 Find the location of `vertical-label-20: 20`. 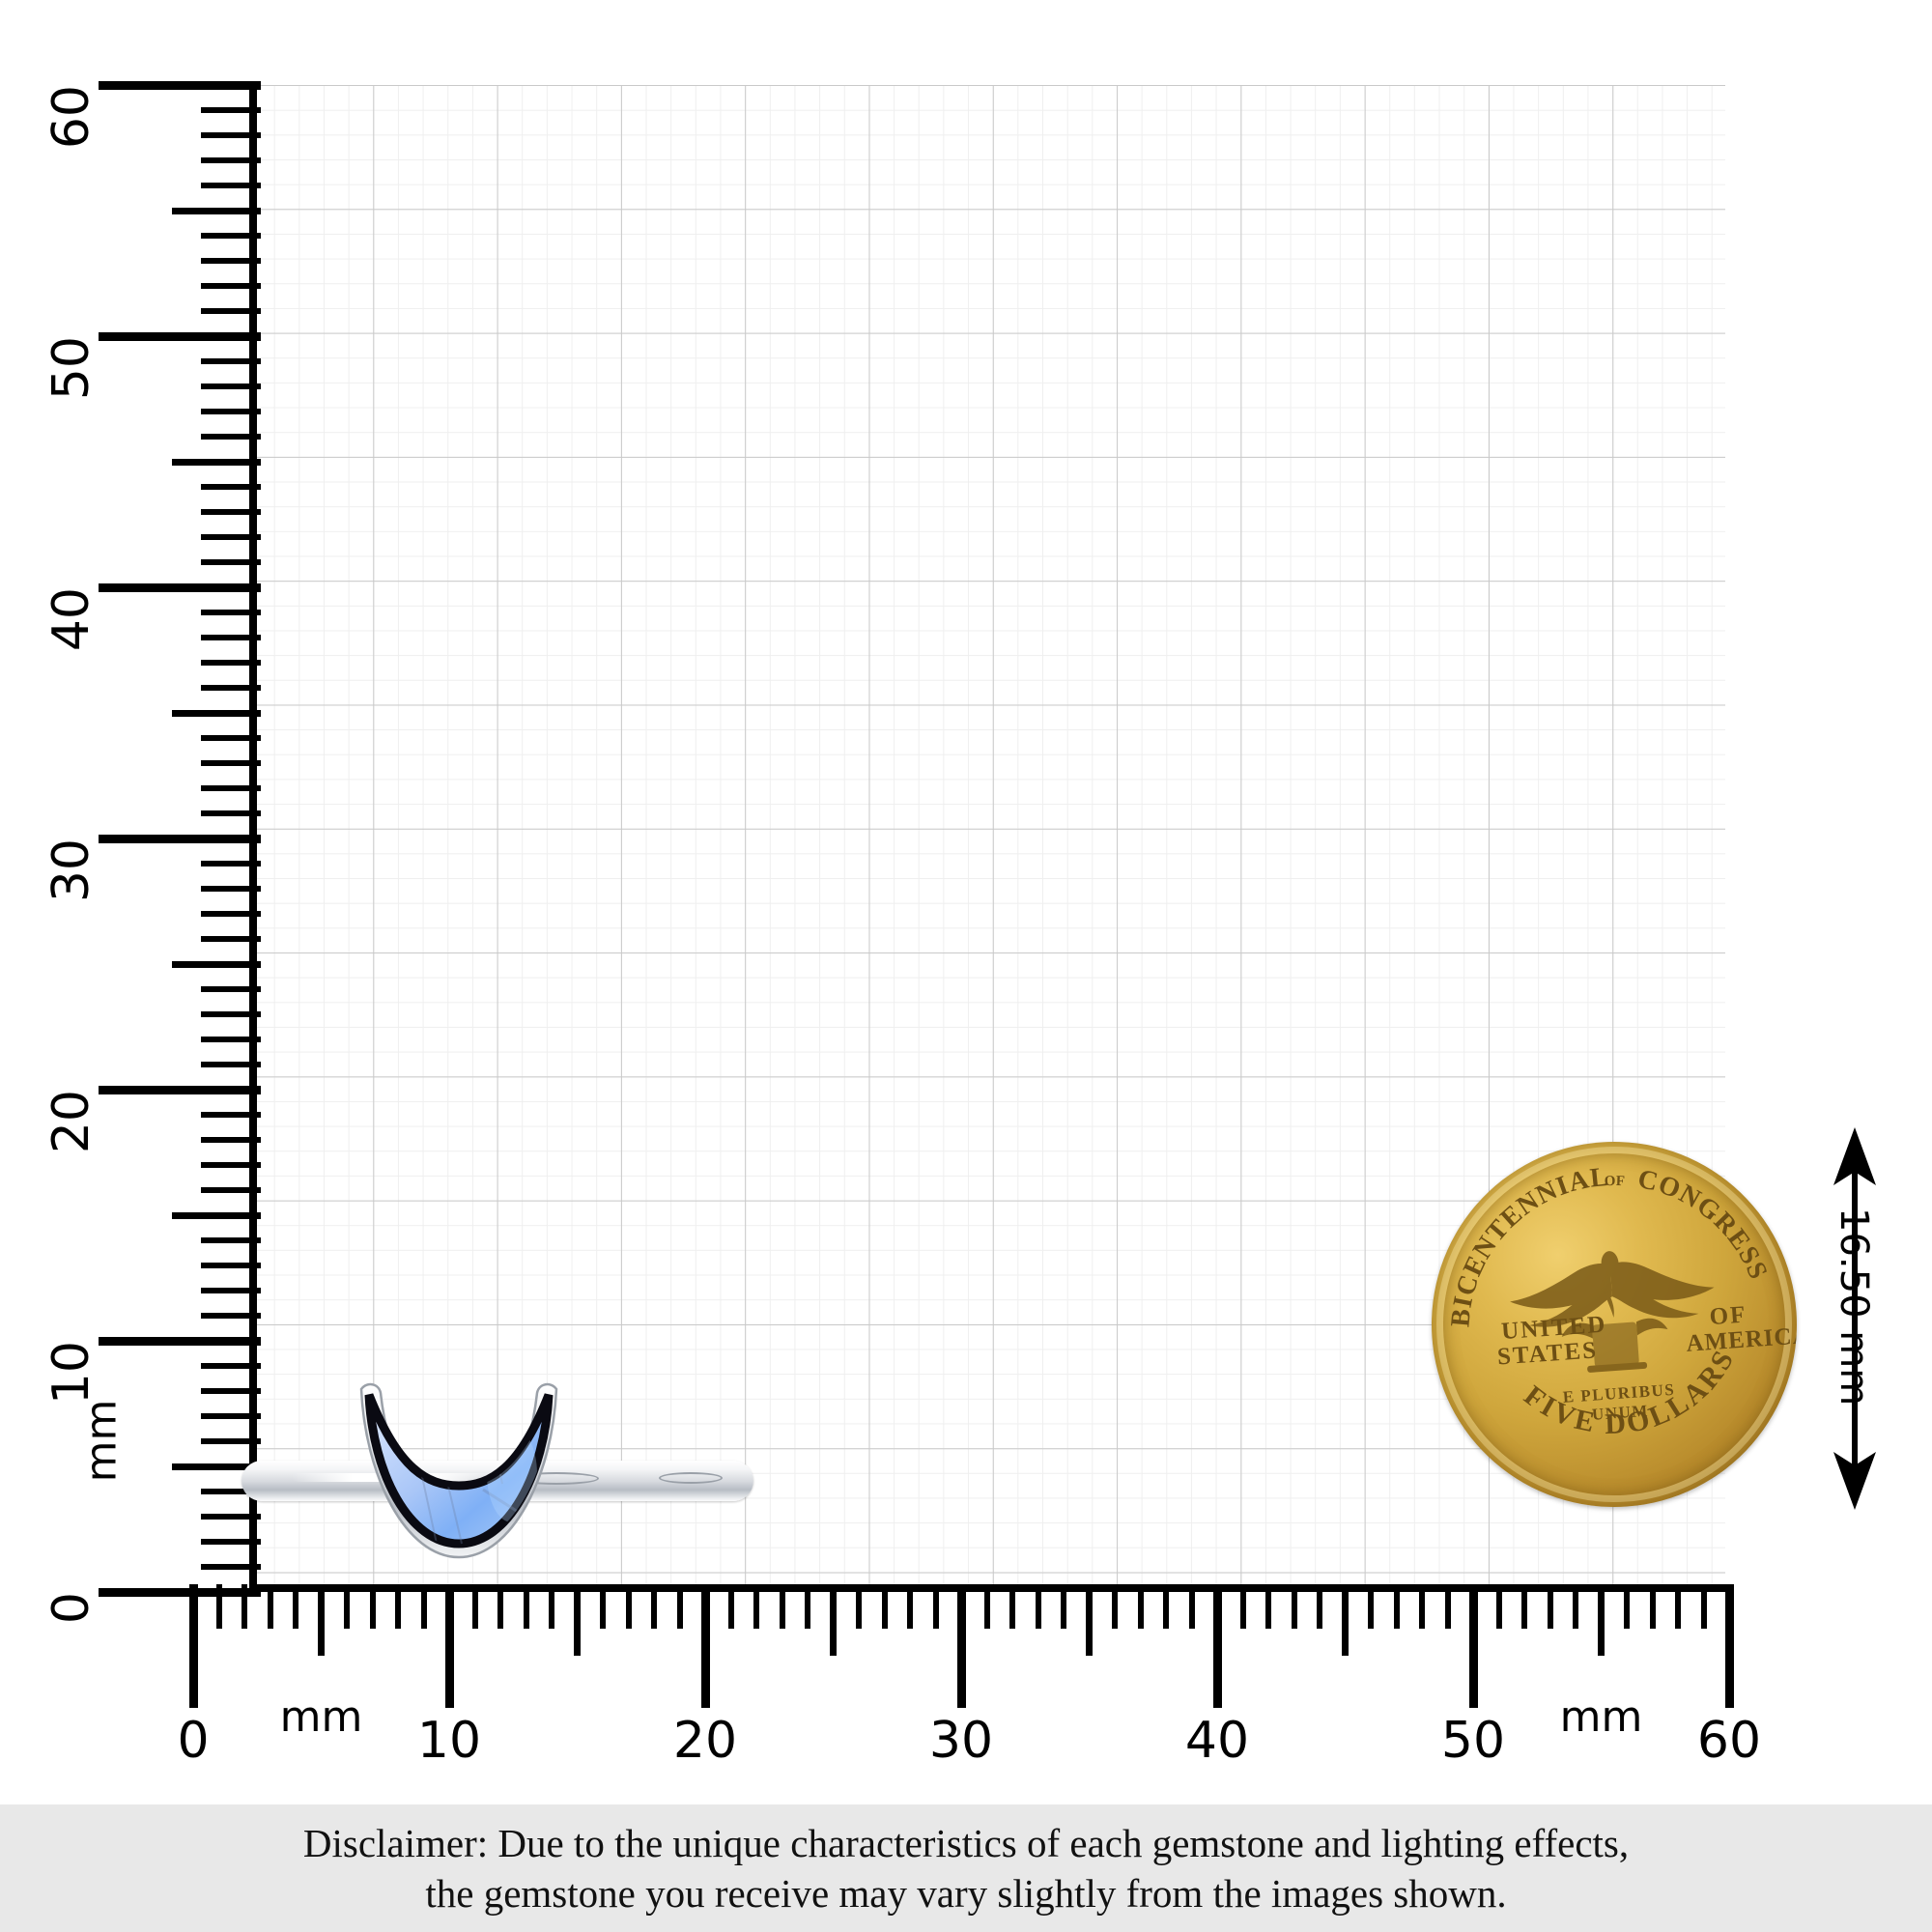

vertical-label-20: 20 is located at coordinates (71, 1122).